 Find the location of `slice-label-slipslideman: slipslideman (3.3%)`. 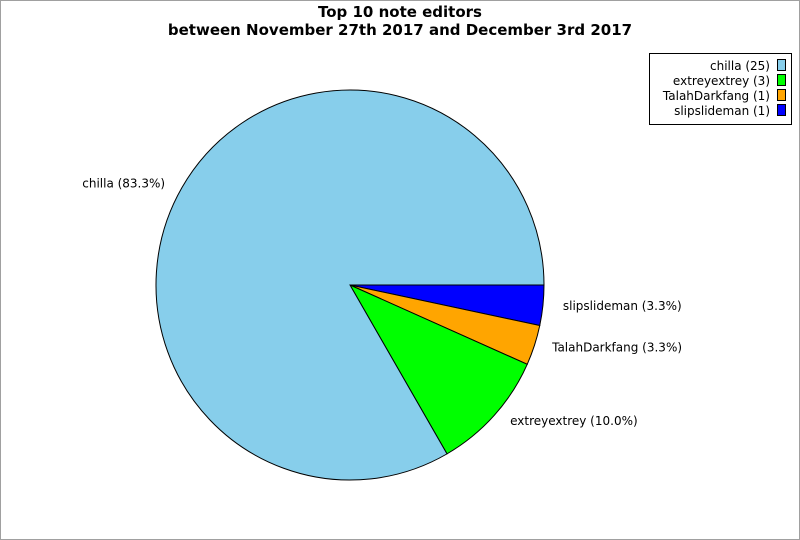

slice-label-slipslideman: slipslideman (3.3%) is located at coordinates (622, 306).